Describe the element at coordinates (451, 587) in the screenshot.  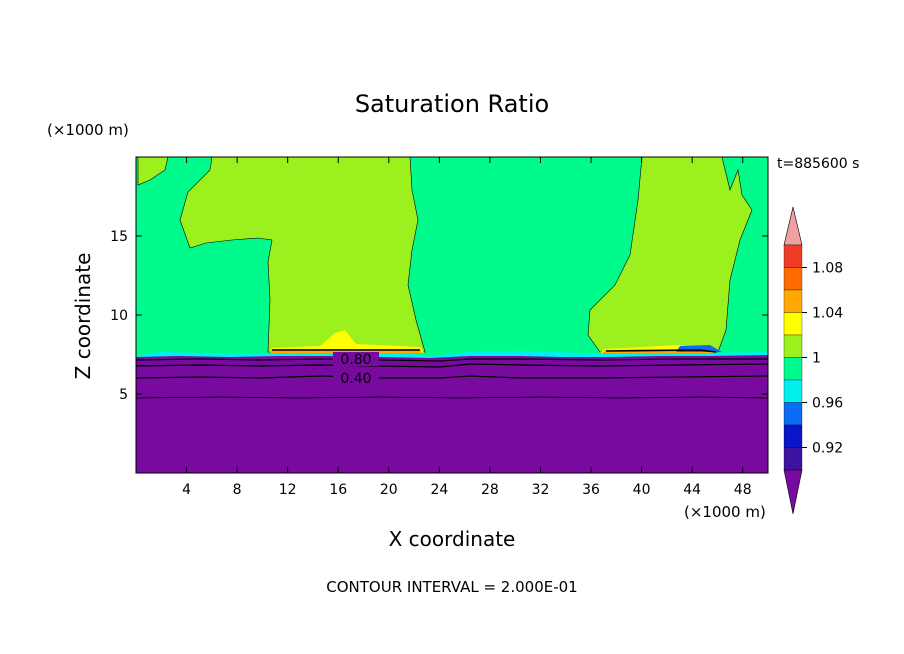
I see `contour-interval-note: CONTOUR INTERVAL = 2.000E-01` at that location.